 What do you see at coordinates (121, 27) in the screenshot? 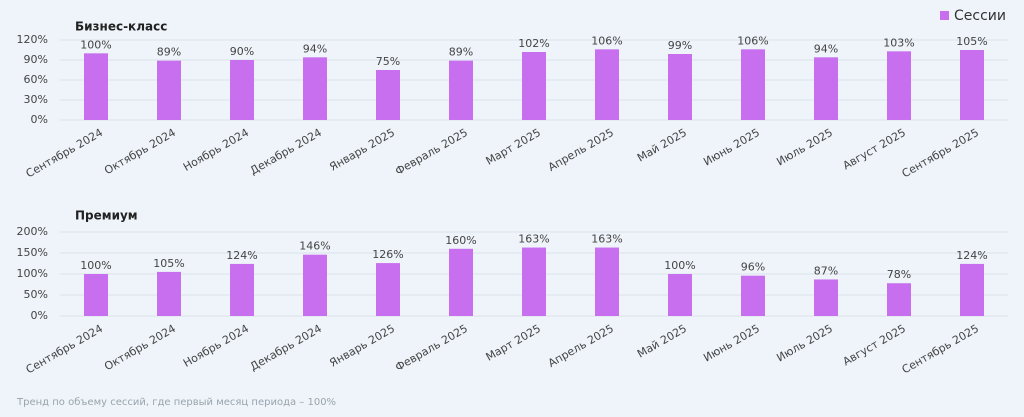
I see `chart-title: Бизнес-класс` at bounding box center [121, 27].